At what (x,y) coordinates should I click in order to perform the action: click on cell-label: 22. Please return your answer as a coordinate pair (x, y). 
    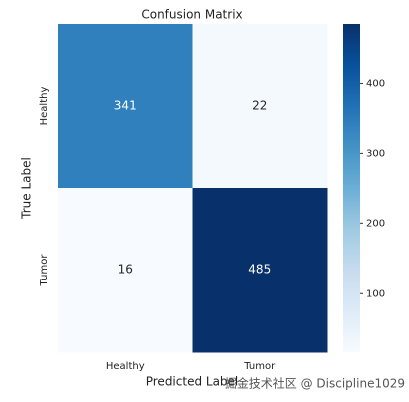
    Looking at the image, I should click on (259, 106).